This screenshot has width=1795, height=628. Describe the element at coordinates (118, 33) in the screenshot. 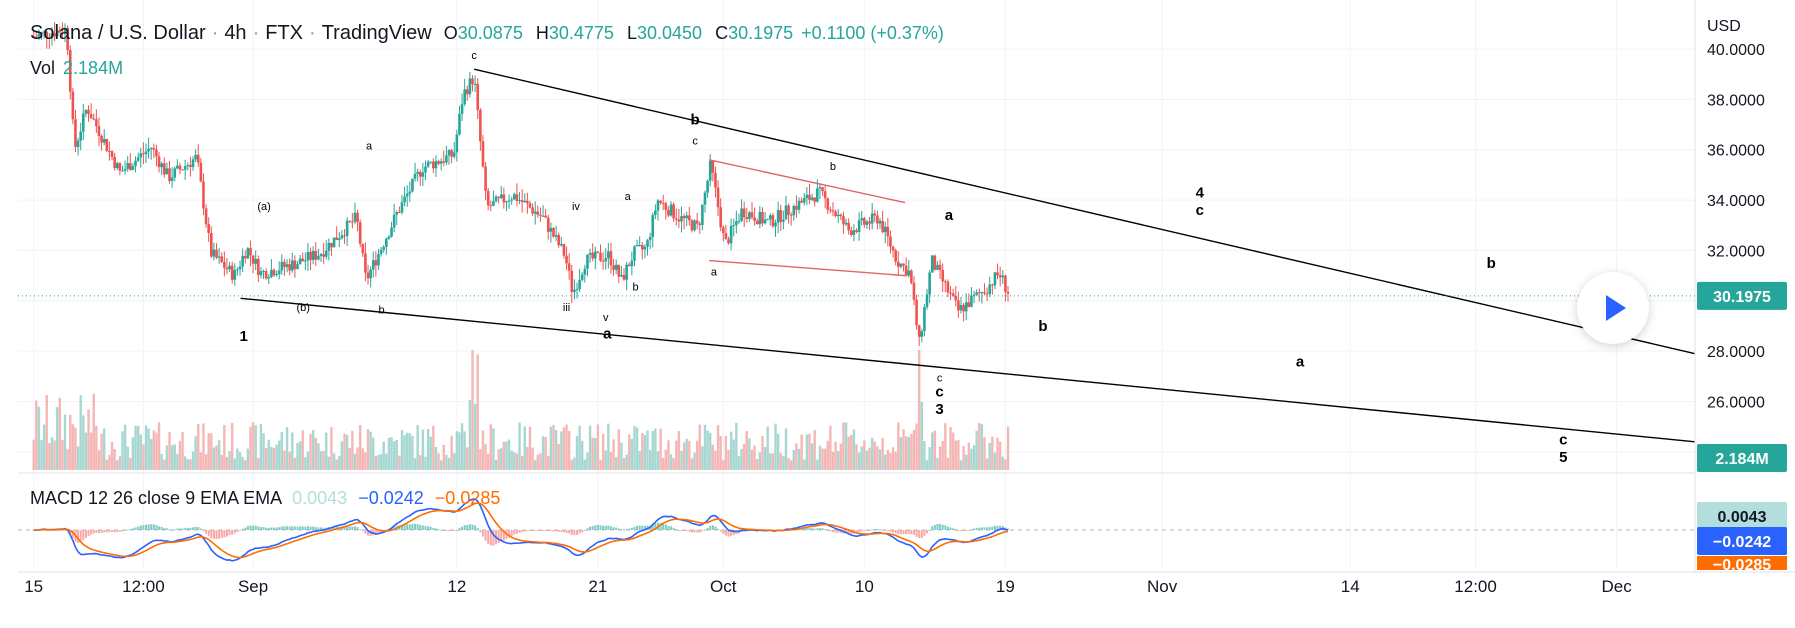

I see `symbol-name: Solana / U.S. Dollar` at that location.